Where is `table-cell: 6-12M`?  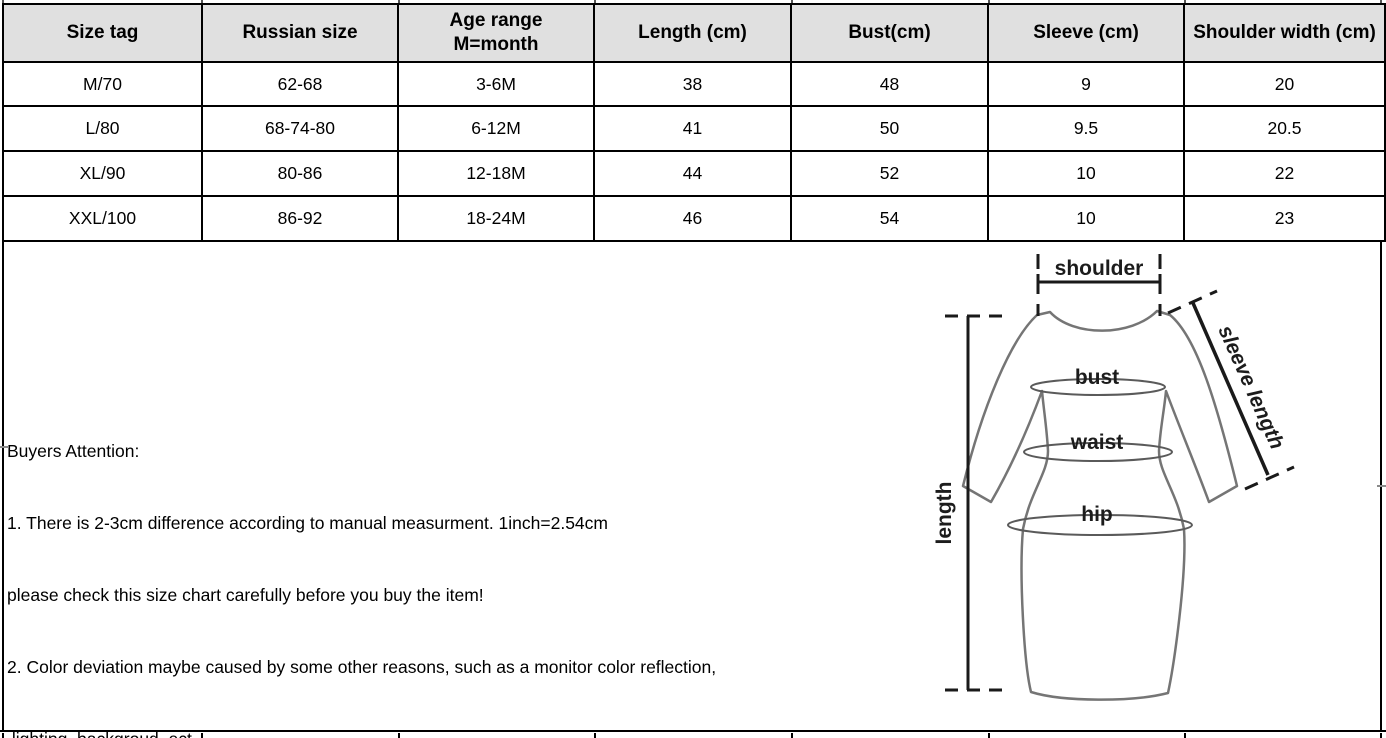 table-cell: 6-12M is located at coordinates (496, 128).